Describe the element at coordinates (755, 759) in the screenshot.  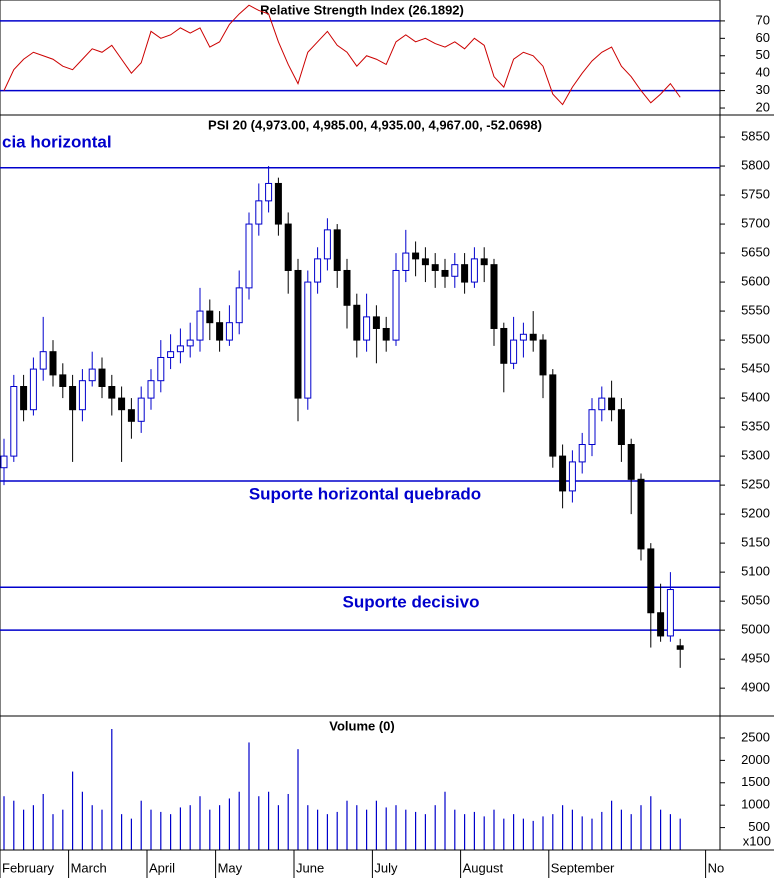
I see `y-tick-label: 2000` at that location.